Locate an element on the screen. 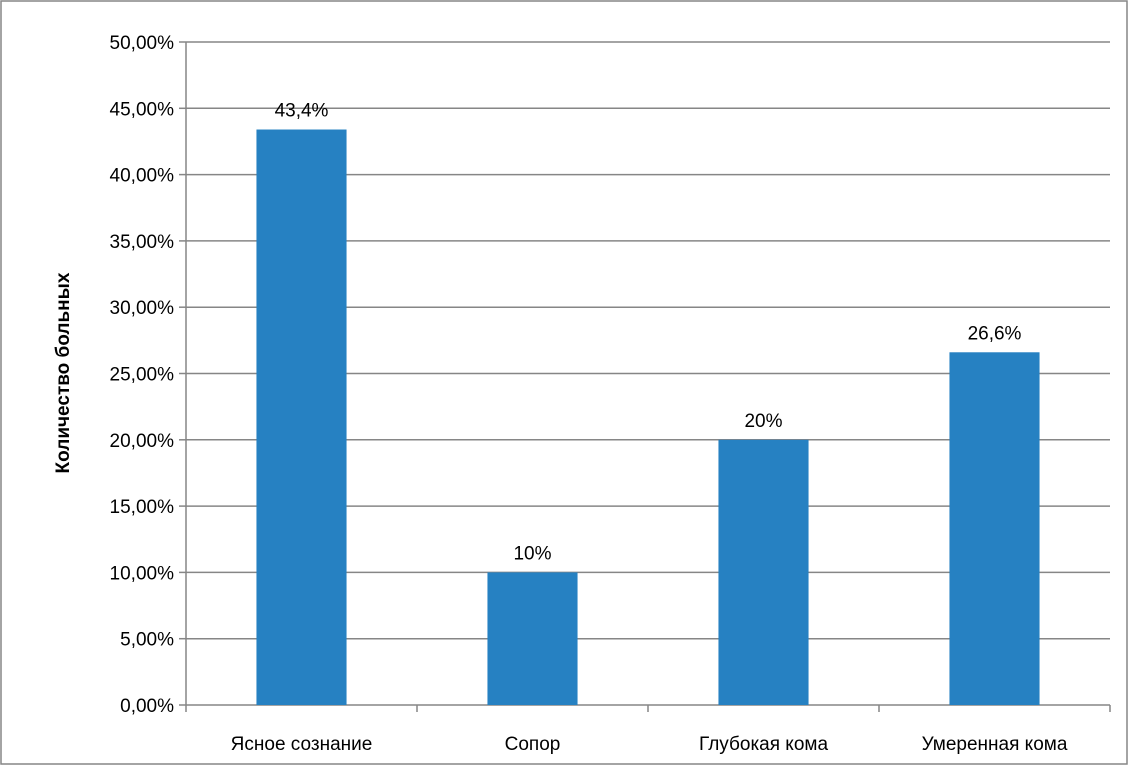 This screenshot has width=1128, height=770. y-tick-label: 35,00% is located at coordinates (142, 242).